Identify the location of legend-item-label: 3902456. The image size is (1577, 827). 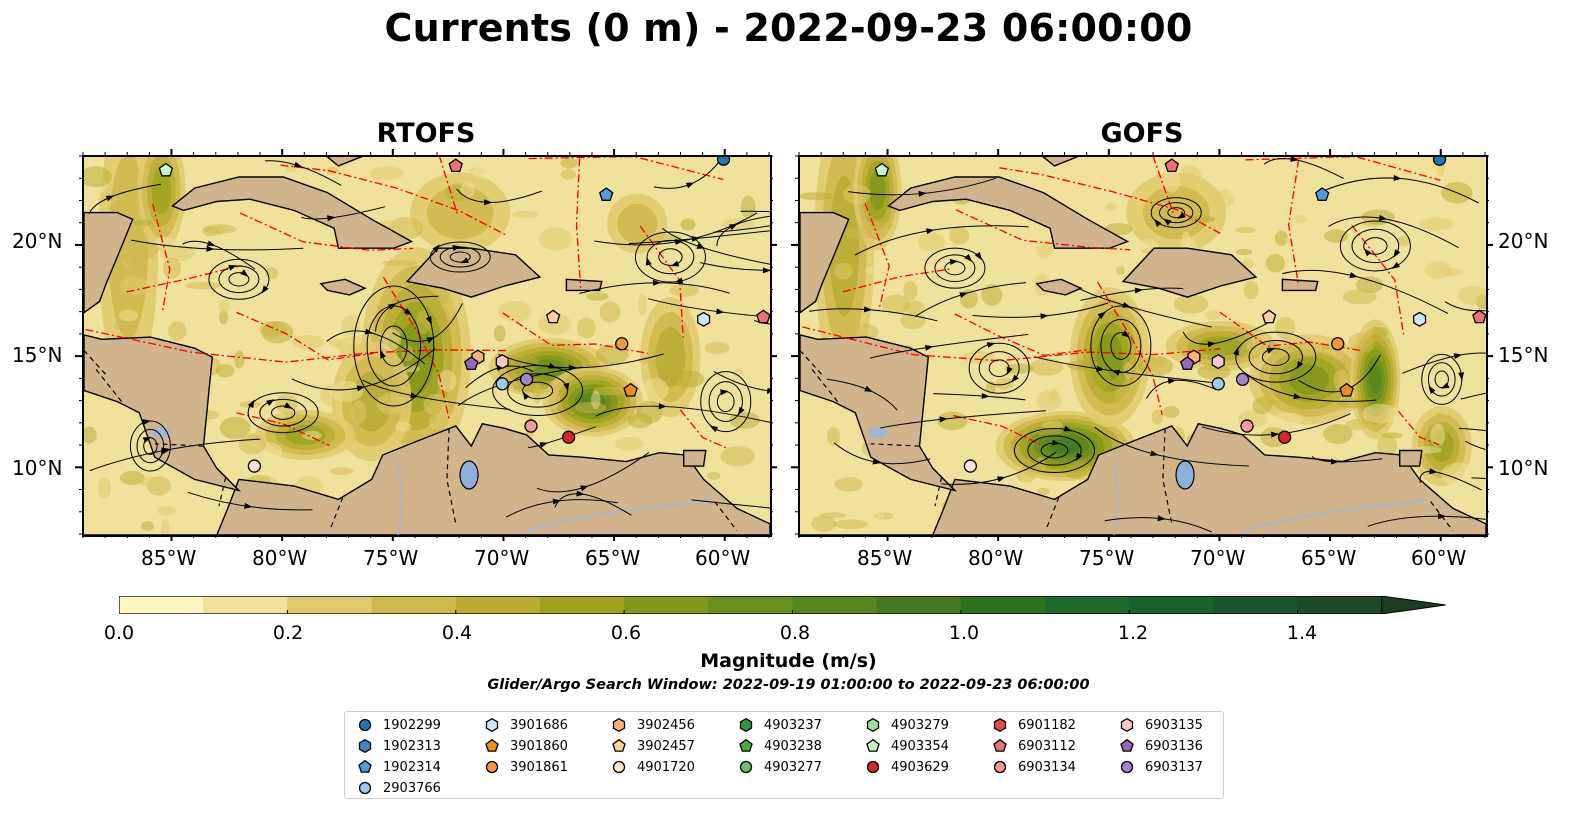
(666, 725).